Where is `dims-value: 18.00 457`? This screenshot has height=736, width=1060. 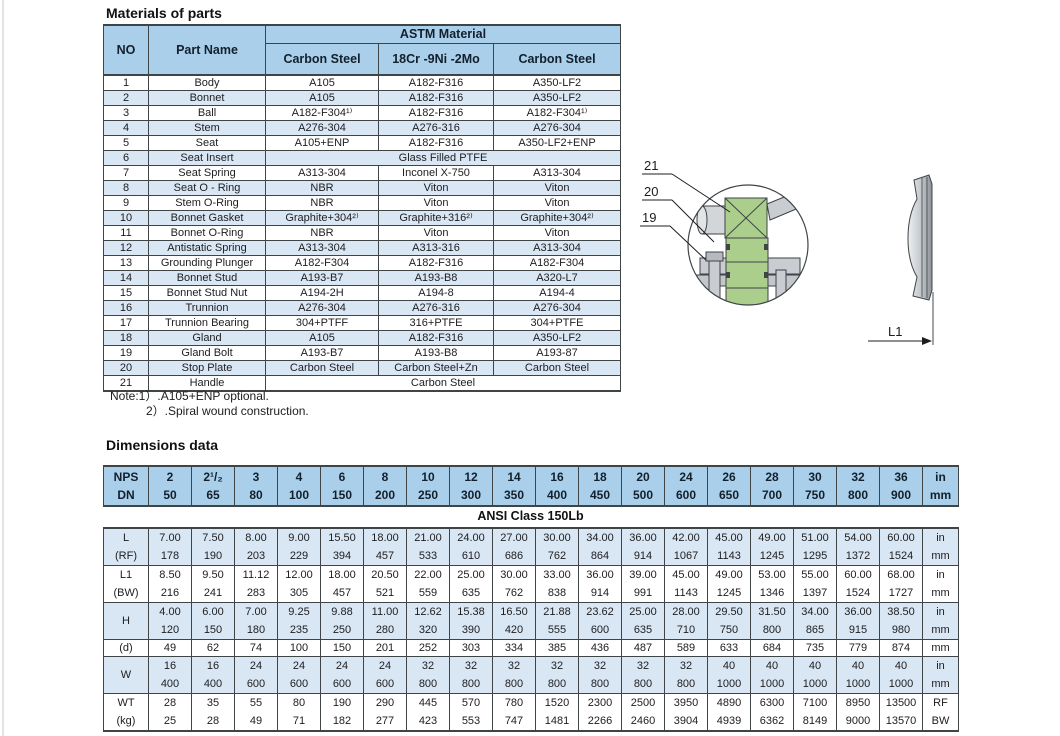
dims-value: 18.00 457 is located at coordinates (342, 584).